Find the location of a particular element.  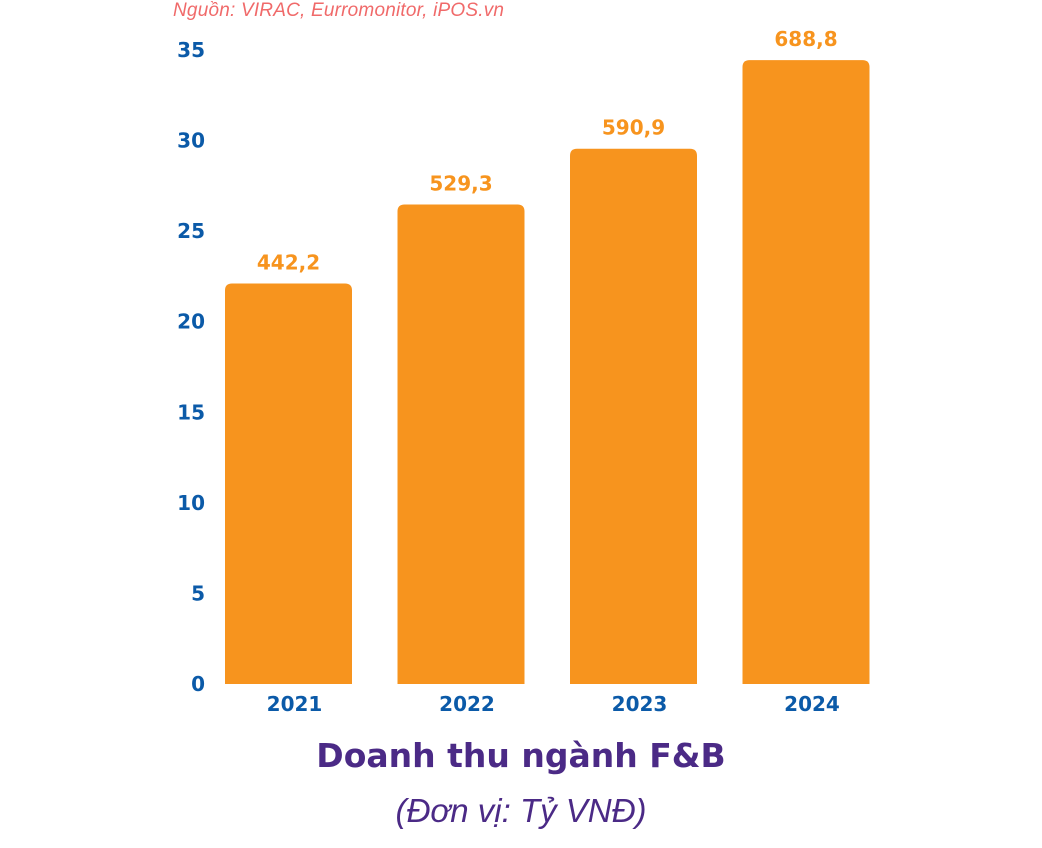

bar-2024 is located at coordinates (806, 372).